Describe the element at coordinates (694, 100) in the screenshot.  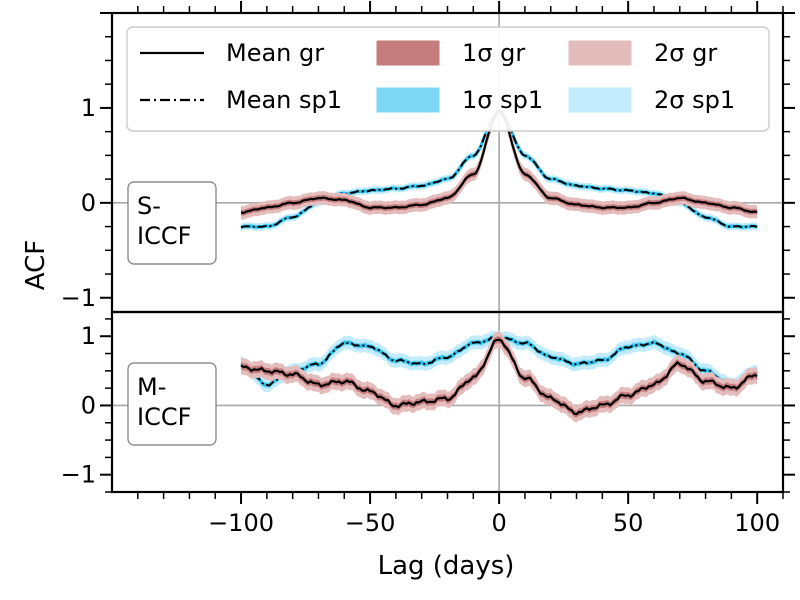
I see `legend-label: 2σ sp1` at that location.